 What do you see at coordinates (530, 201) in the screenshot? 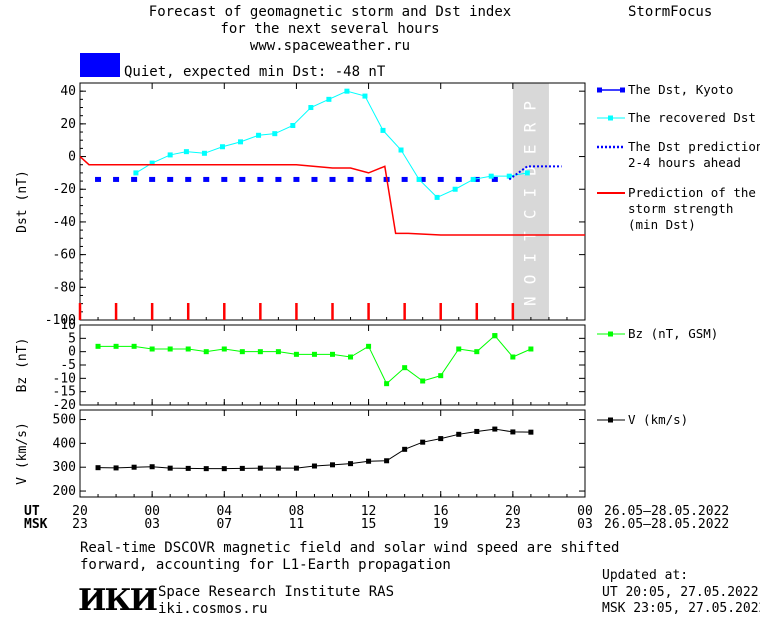
I see `prediction-band` at bounding box center [530, 201].